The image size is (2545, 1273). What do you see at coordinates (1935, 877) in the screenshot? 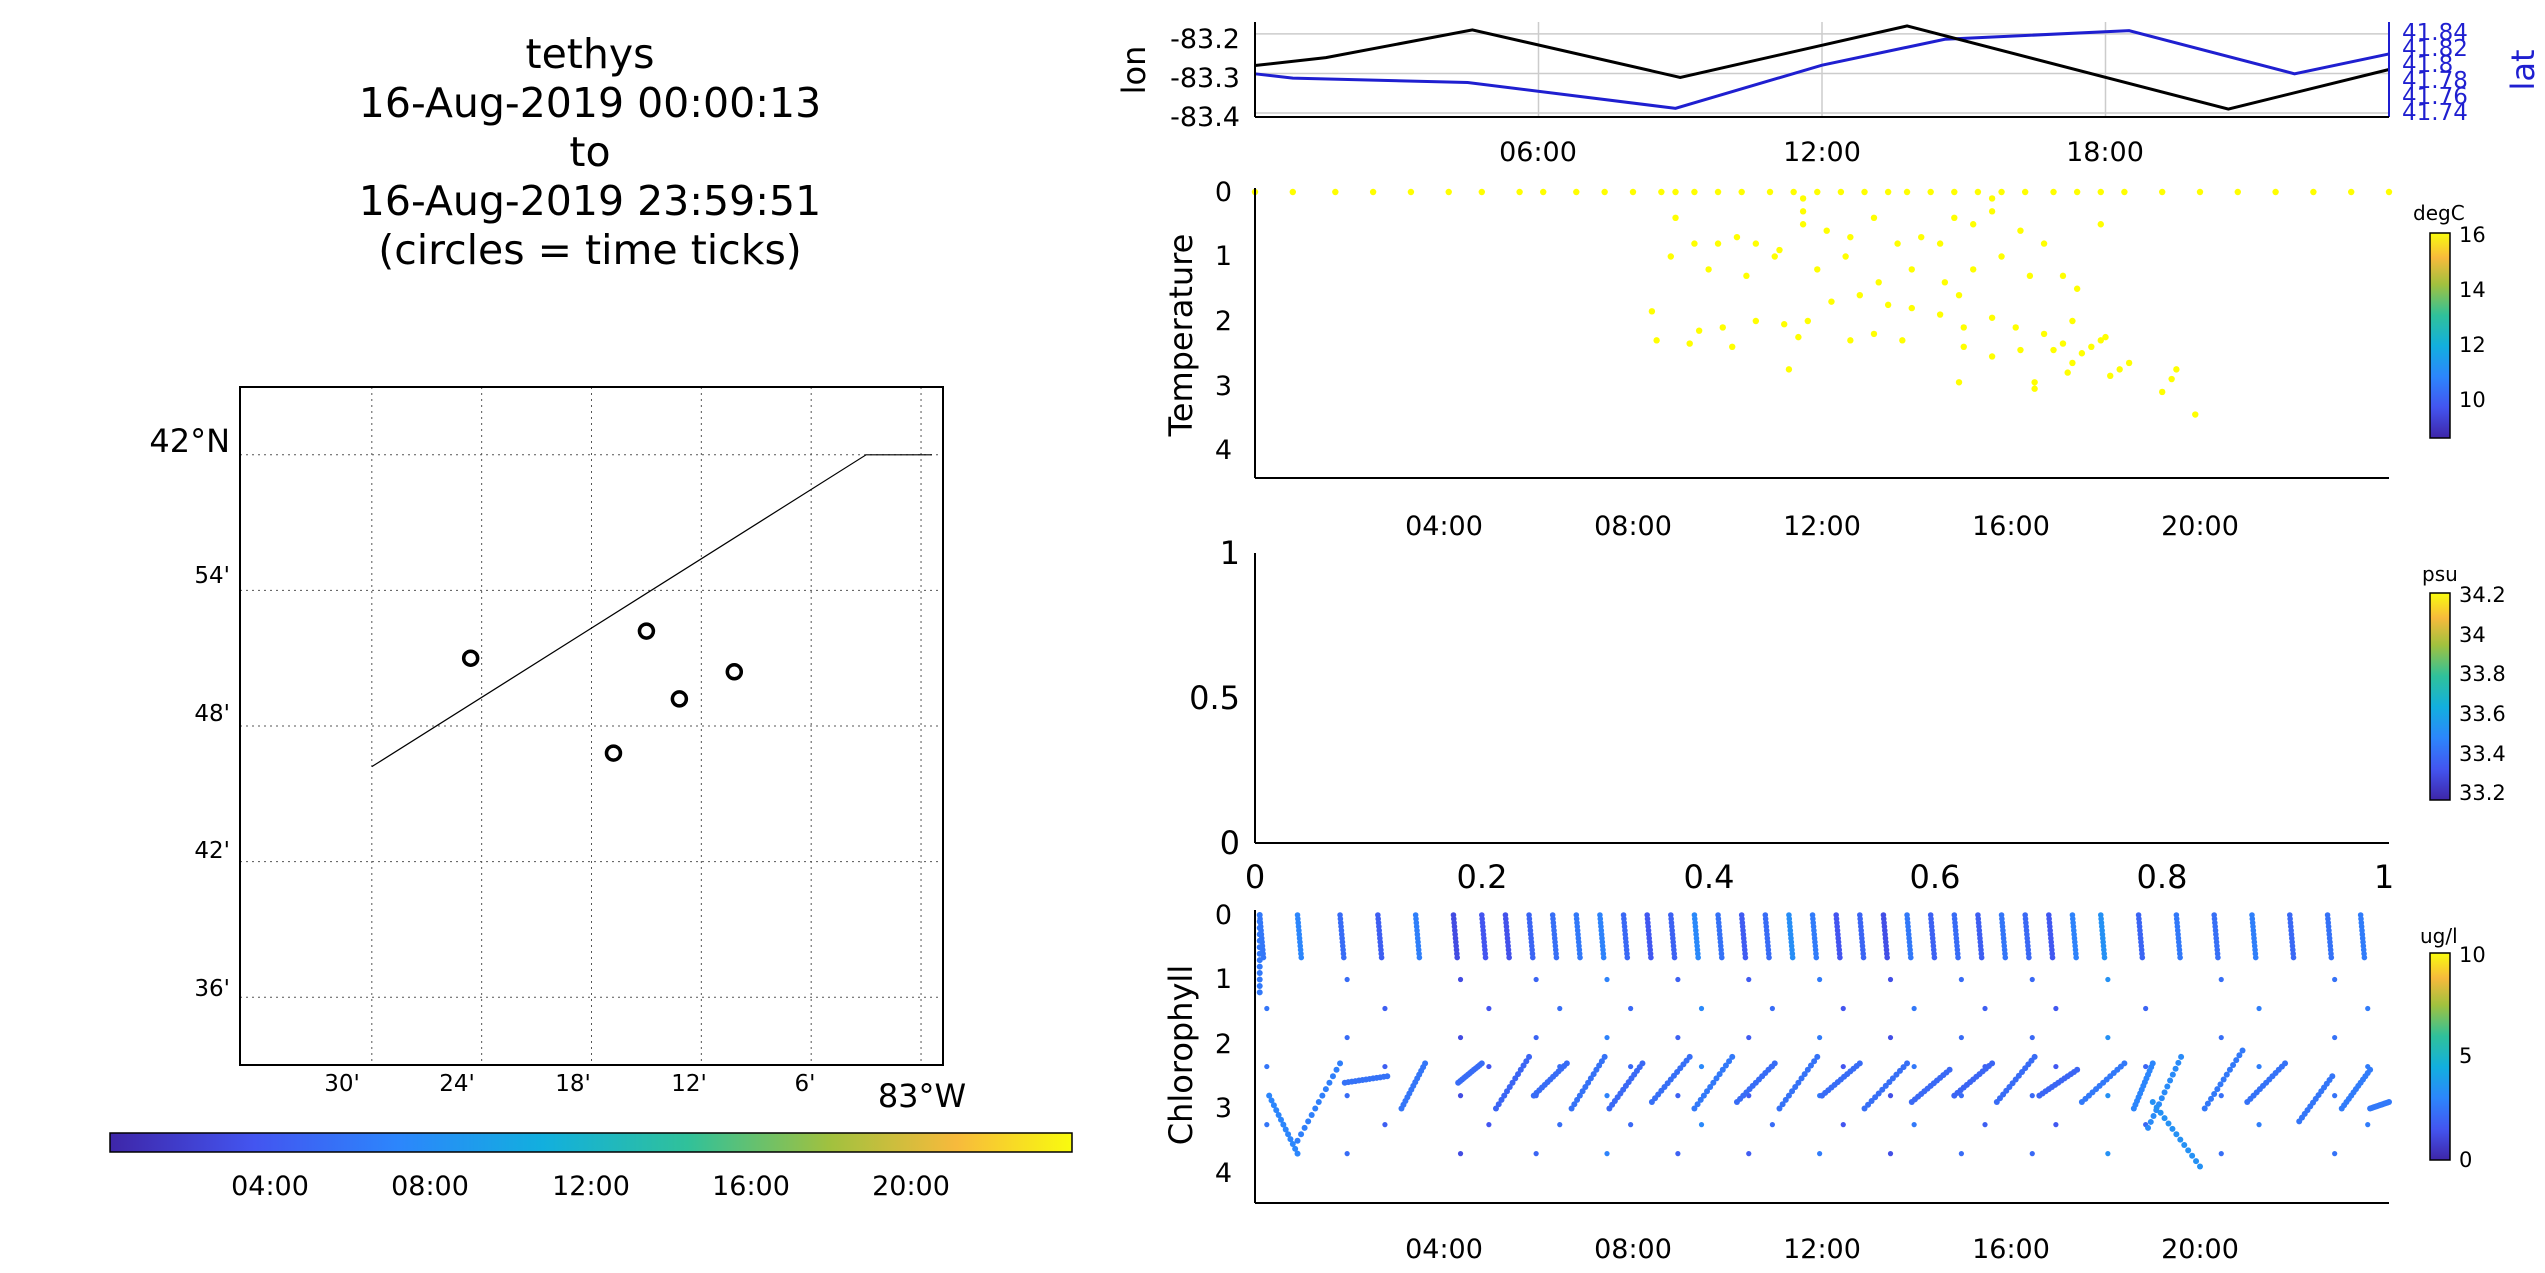
I see `x-tick-label: 0.6` at bounding box center [1935, 877].